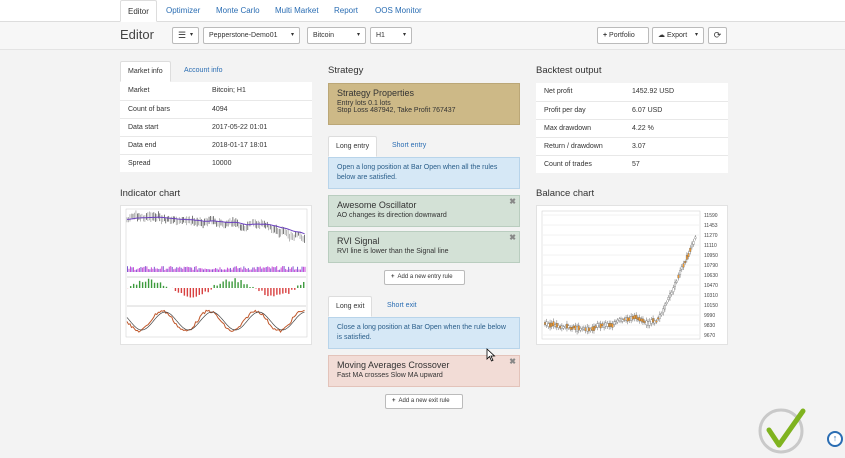 This screenshot has width=845, height=458. What do you see at coordinates (138, 11) in the screenshot?
I see `tab-editor: Editor` at bounding box center [138, 11].